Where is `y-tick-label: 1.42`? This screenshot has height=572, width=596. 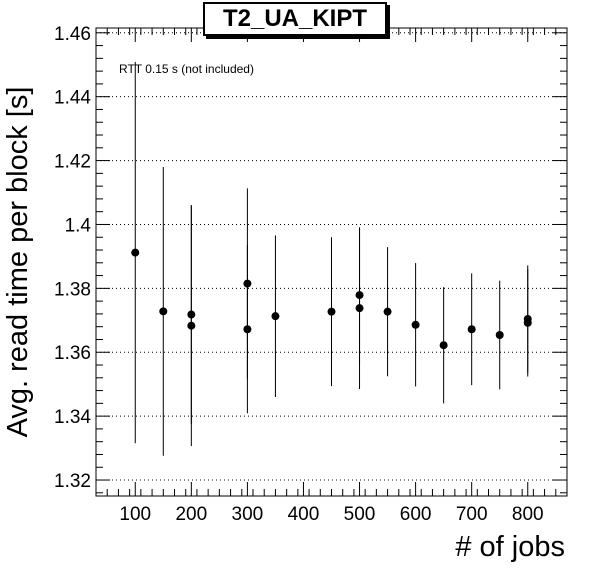
y-tick-label: 1.42 is located at coordinates (72, 162).